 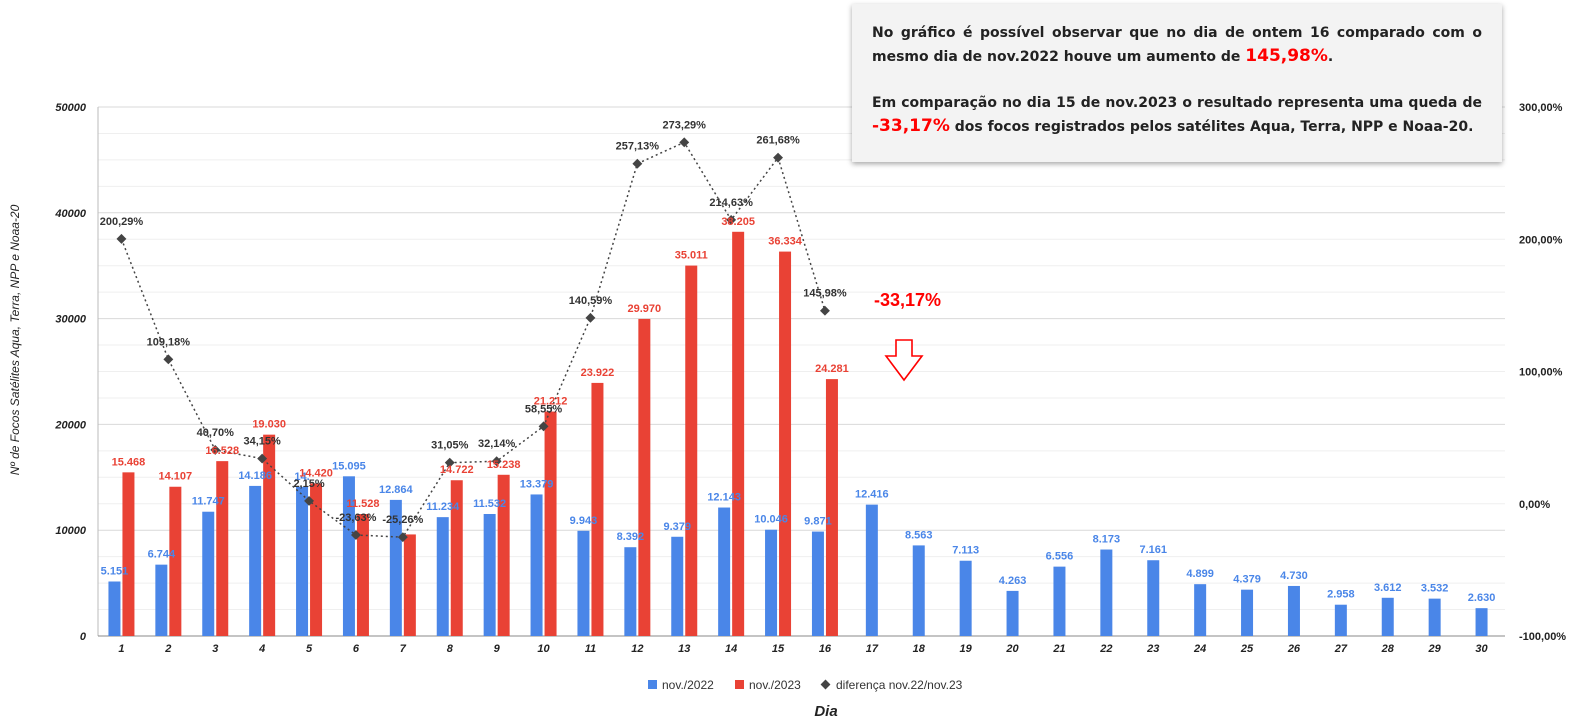 What do you see at coordinates (1481, 649) in the screenshot?
I see `x-tick-label: 30` at bounding box center [1481, 649].